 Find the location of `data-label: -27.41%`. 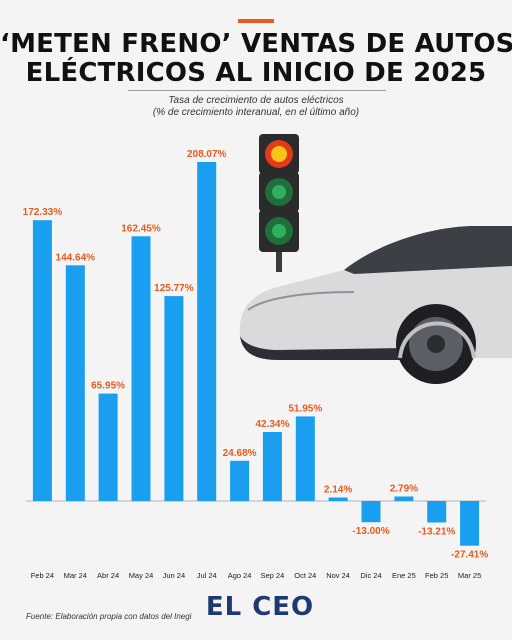

data-label: -27.41% is located at coordinates (469, 555).